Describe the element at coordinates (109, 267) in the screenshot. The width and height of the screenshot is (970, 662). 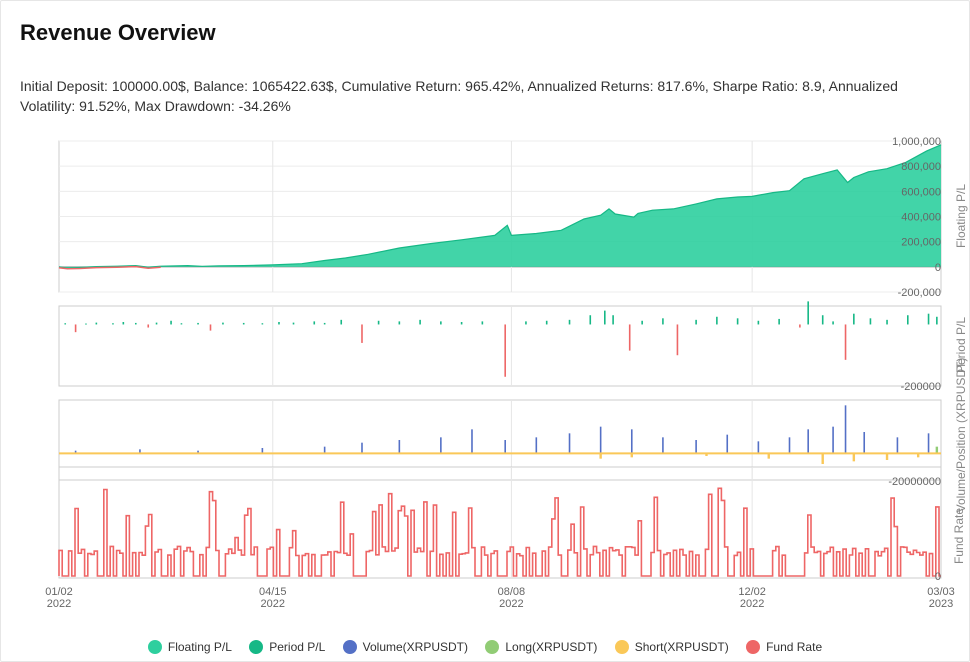
I see `floating-pl-negative-line` at that location.